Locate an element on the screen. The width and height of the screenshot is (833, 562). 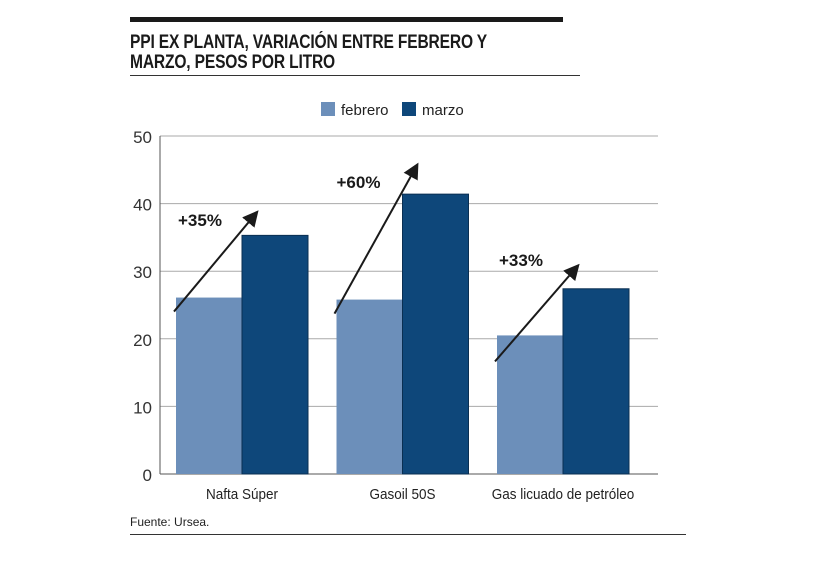
percent-annotation: +33% is located at coordinates (521, 260).